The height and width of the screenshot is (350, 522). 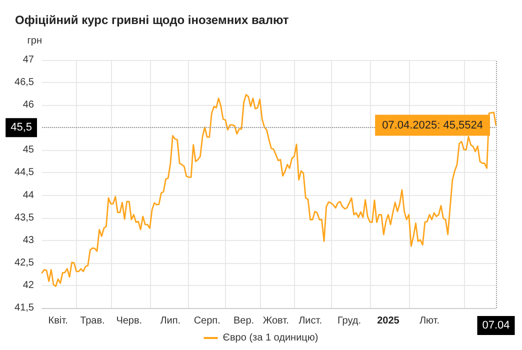 I want to click on x-tick-label: 07.04, so click(x=496, y=326).